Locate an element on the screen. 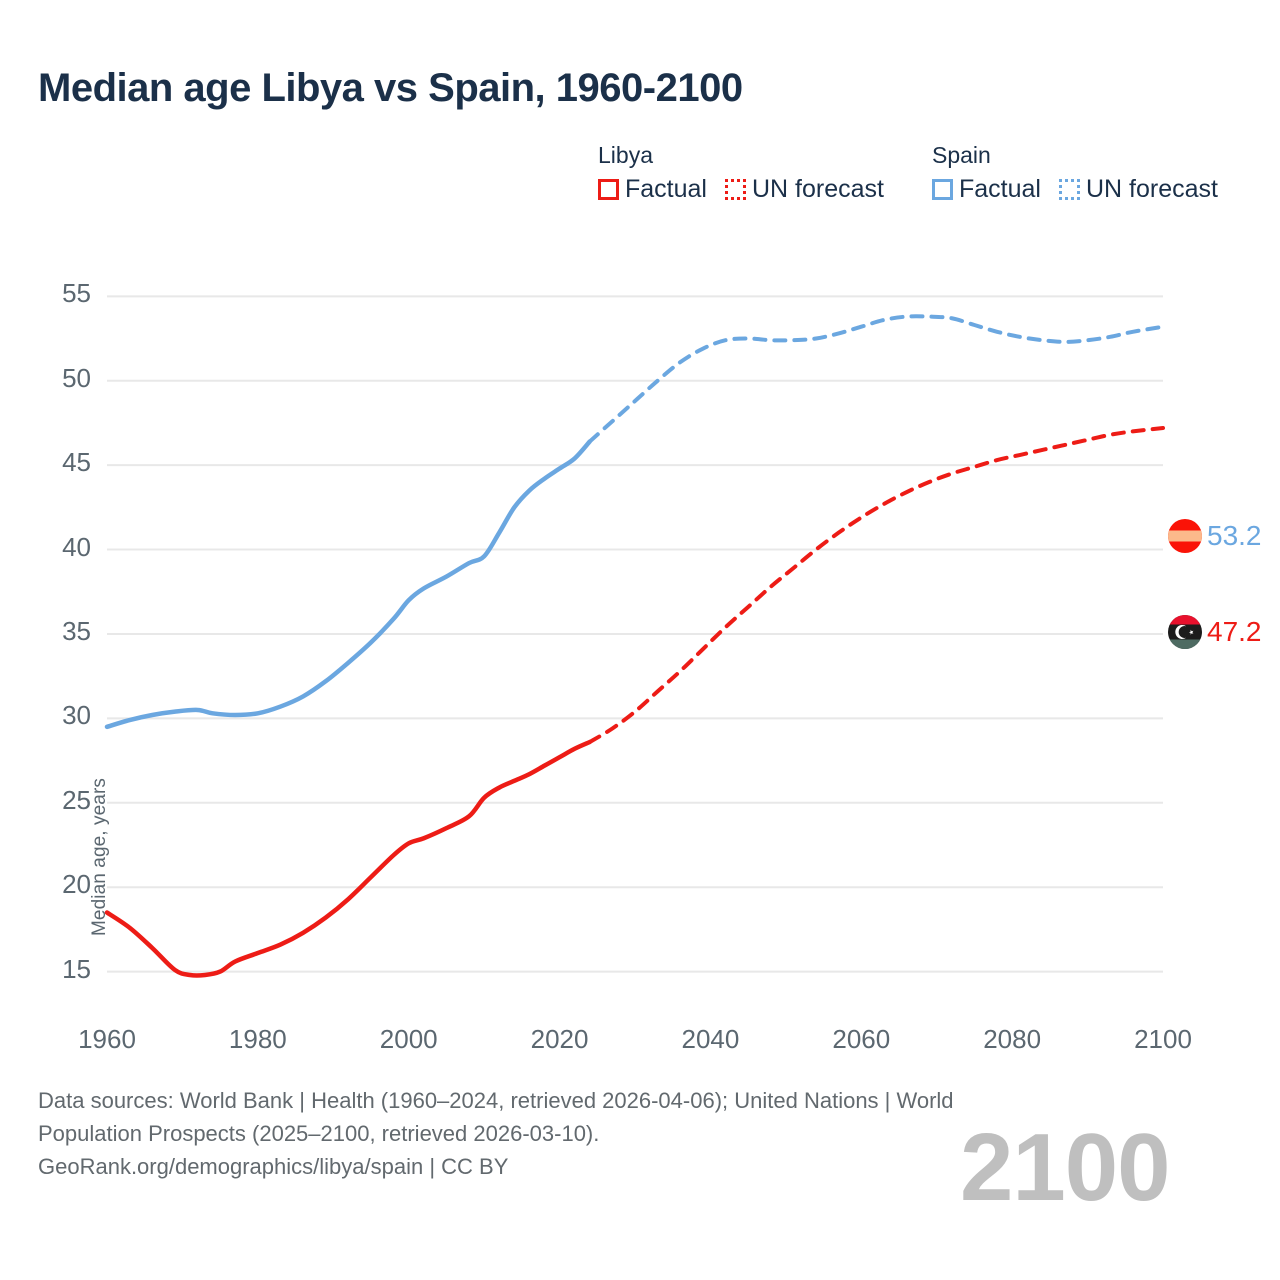 The width and height of the screenshot is (1280, 1280). page-title: Median age Libya vs Spain, 1960-2100 is located at coordinates (390, 88).